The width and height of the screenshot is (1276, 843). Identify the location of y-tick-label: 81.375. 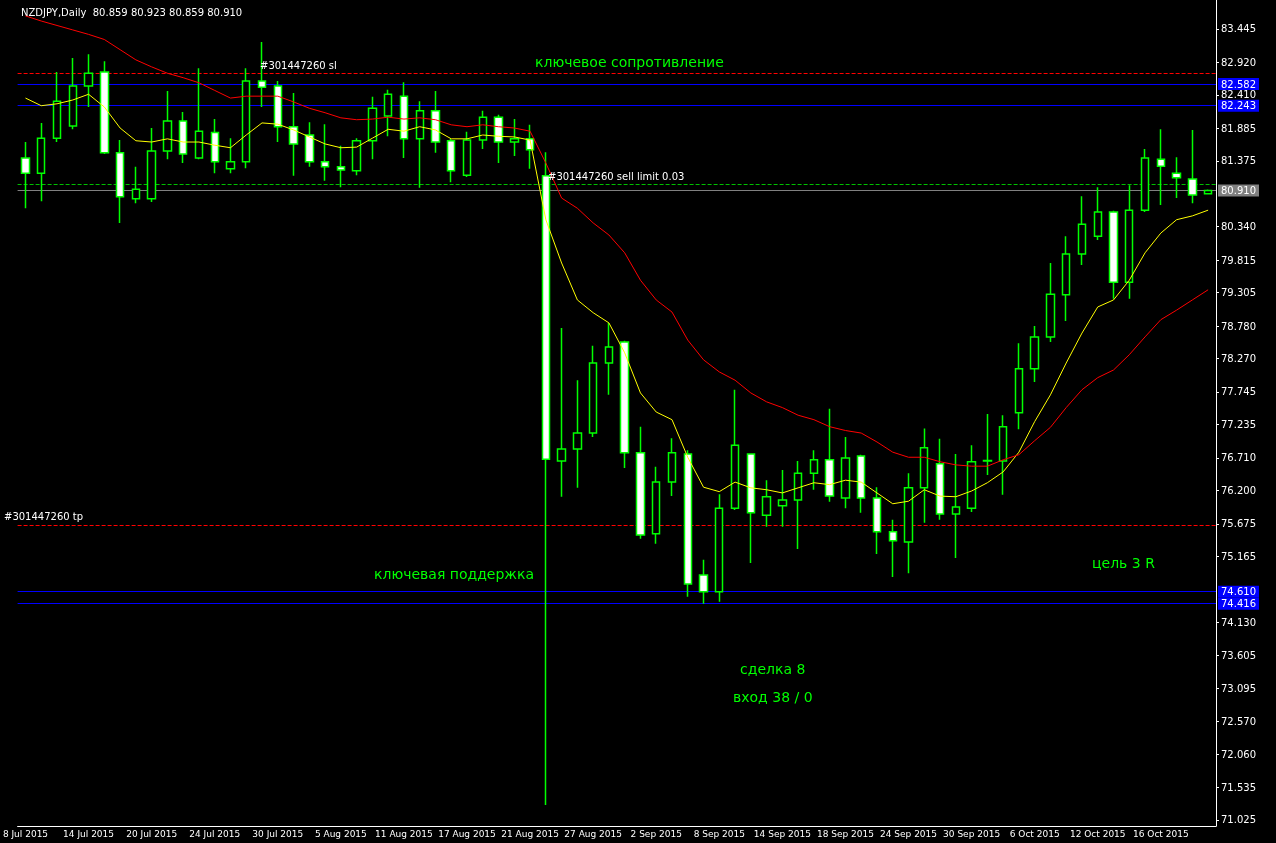
(1238, 161).